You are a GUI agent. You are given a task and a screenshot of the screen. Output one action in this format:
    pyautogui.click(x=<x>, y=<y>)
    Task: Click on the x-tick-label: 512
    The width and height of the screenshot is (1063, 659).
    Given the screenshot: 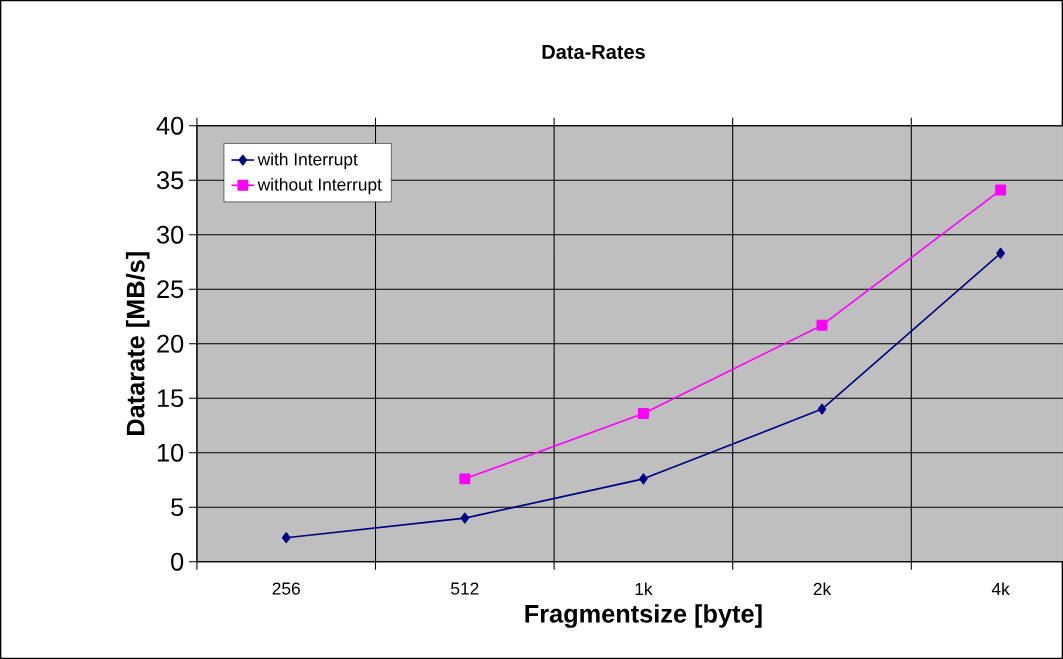 What is the action you would take?
    pyautogui.click(x=465, y=588)
    